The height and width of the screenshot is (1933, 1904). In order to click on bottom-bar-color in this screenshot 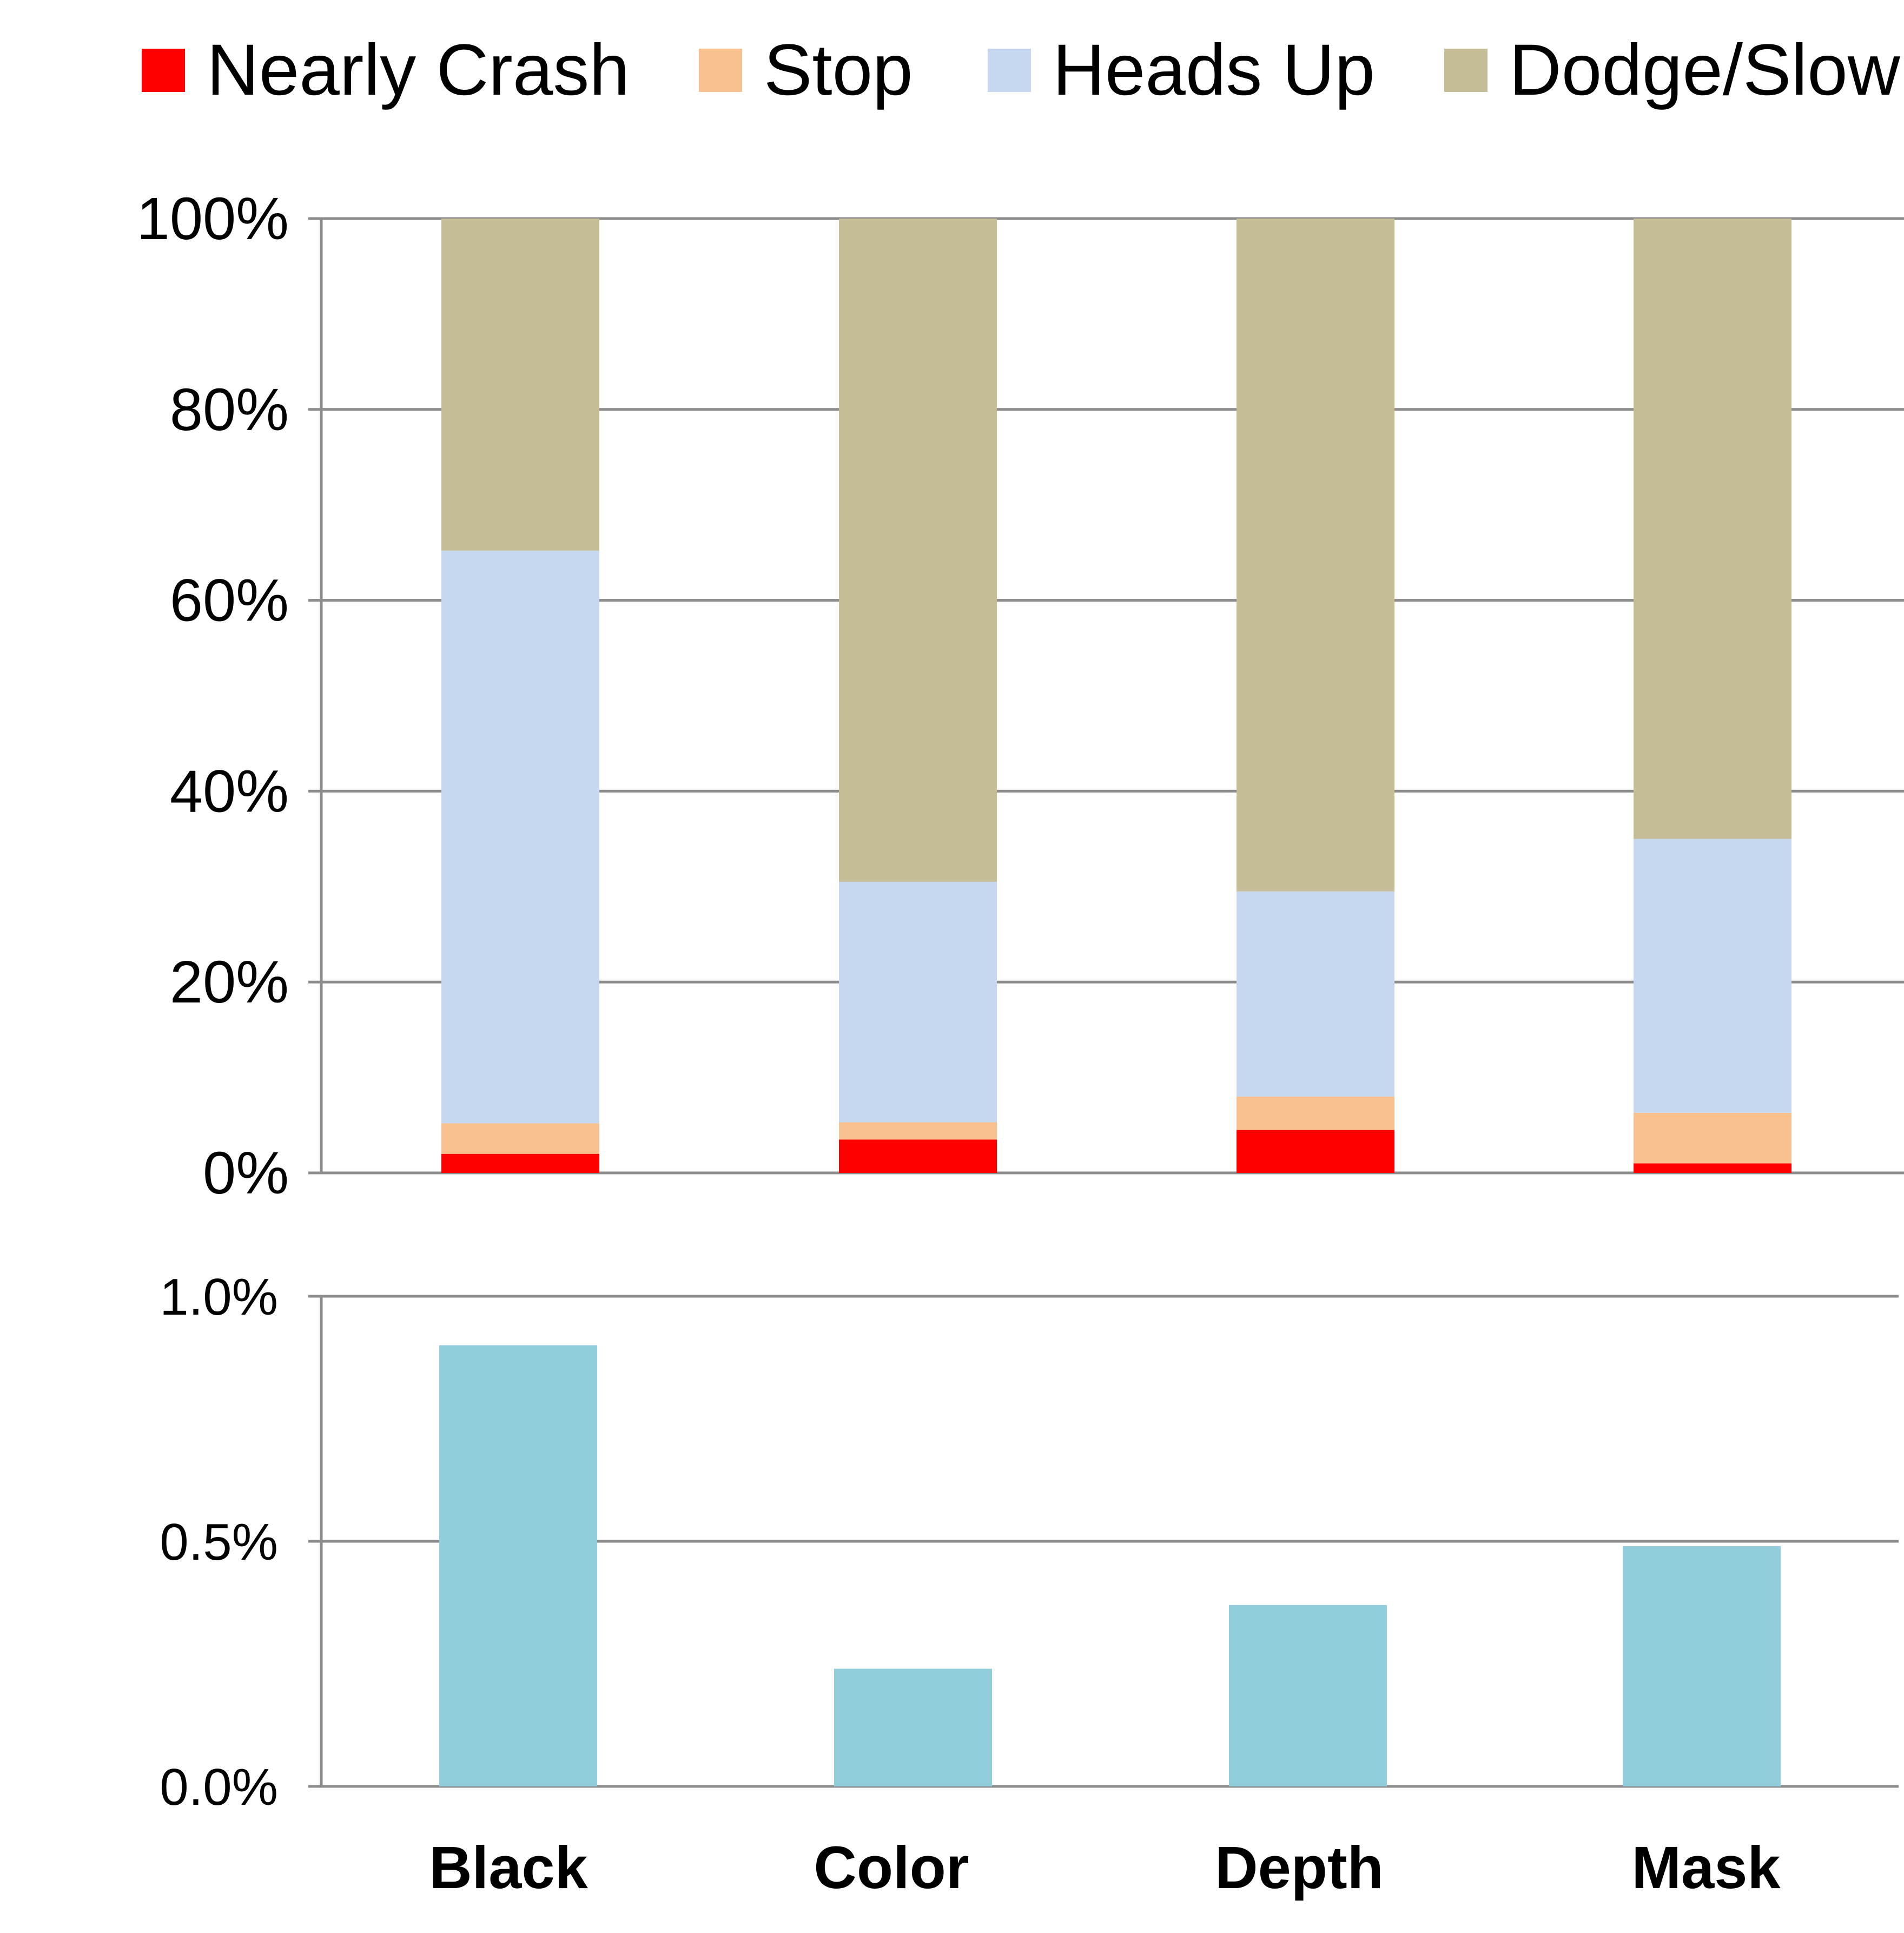, I will do `click(913, 1727)`.